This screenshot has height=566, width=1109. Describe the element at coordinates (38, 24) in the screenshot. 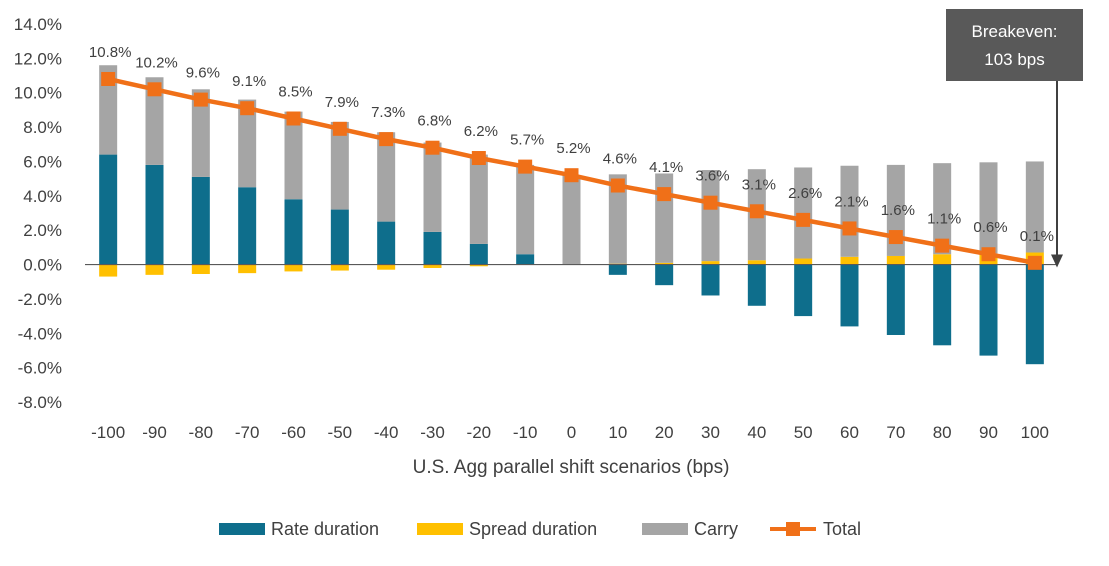

I see `y-tick-label: 14.0%` at that location.